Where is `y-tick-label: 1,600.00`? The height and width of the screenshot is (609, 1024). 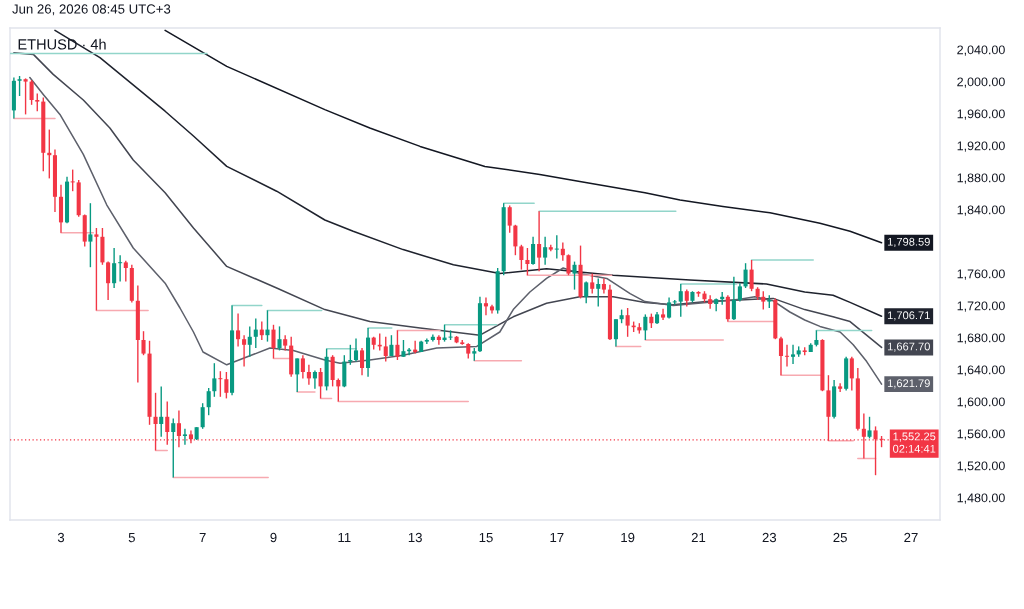 y-tick-label: 1,600.00 is located at coordinates (981, 402).